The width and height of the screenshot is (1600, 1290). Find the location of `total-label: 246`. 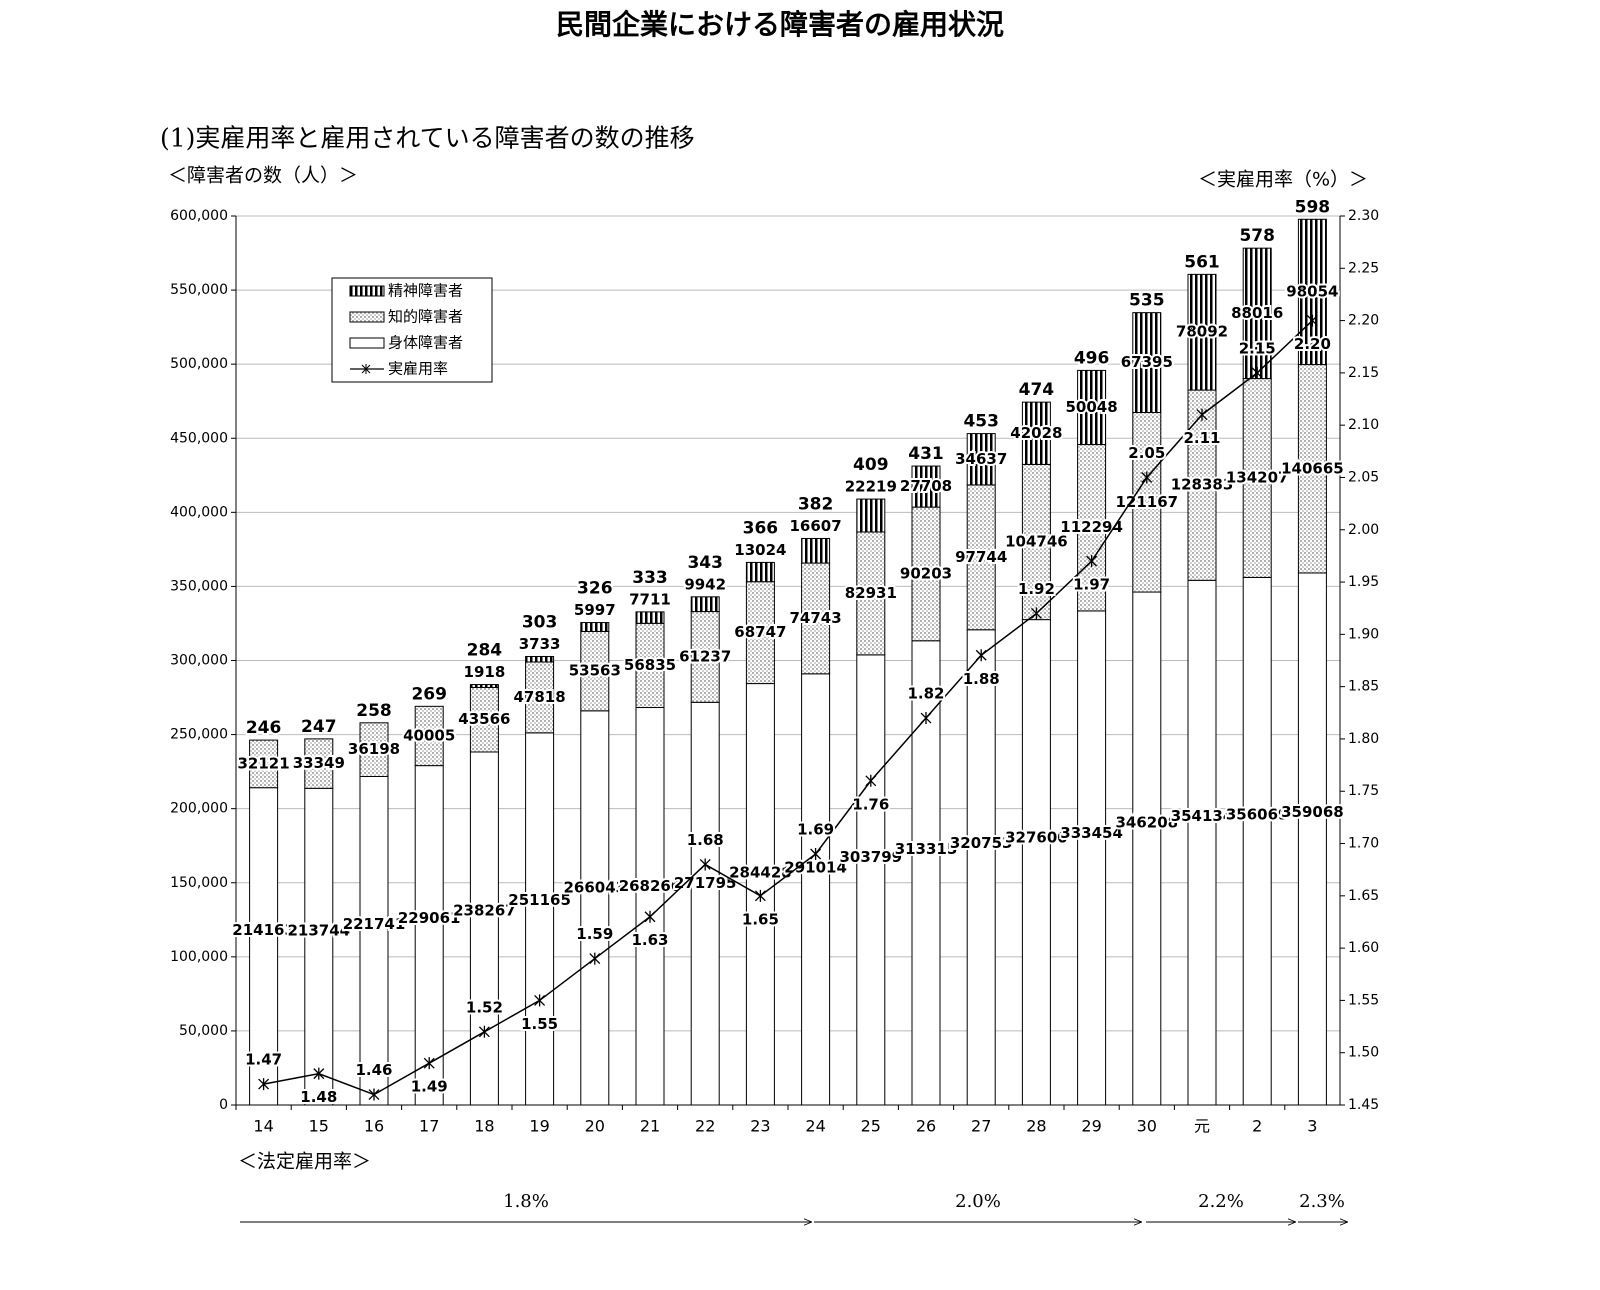

total-label: 246 is located at coordinates (264, 728).